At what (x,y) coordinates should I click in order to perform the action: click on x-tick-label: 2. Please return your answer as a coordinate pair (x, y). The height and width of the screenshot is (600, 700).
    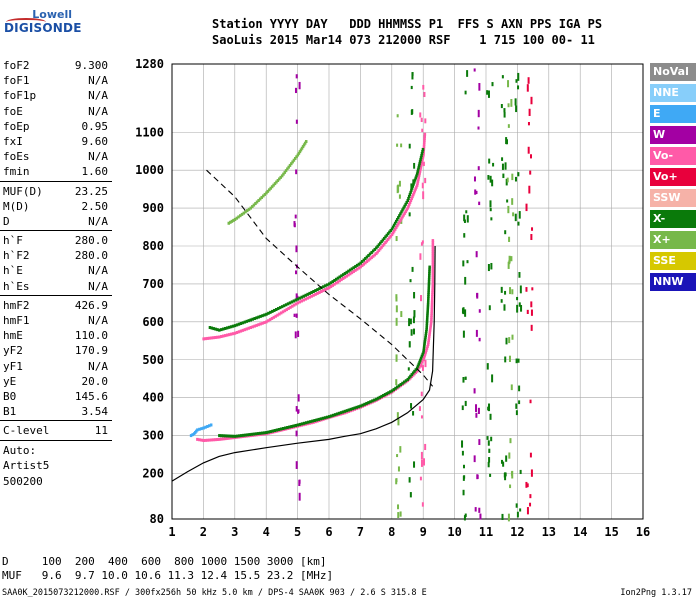
    Looking at the image, I should click on (203, 532).